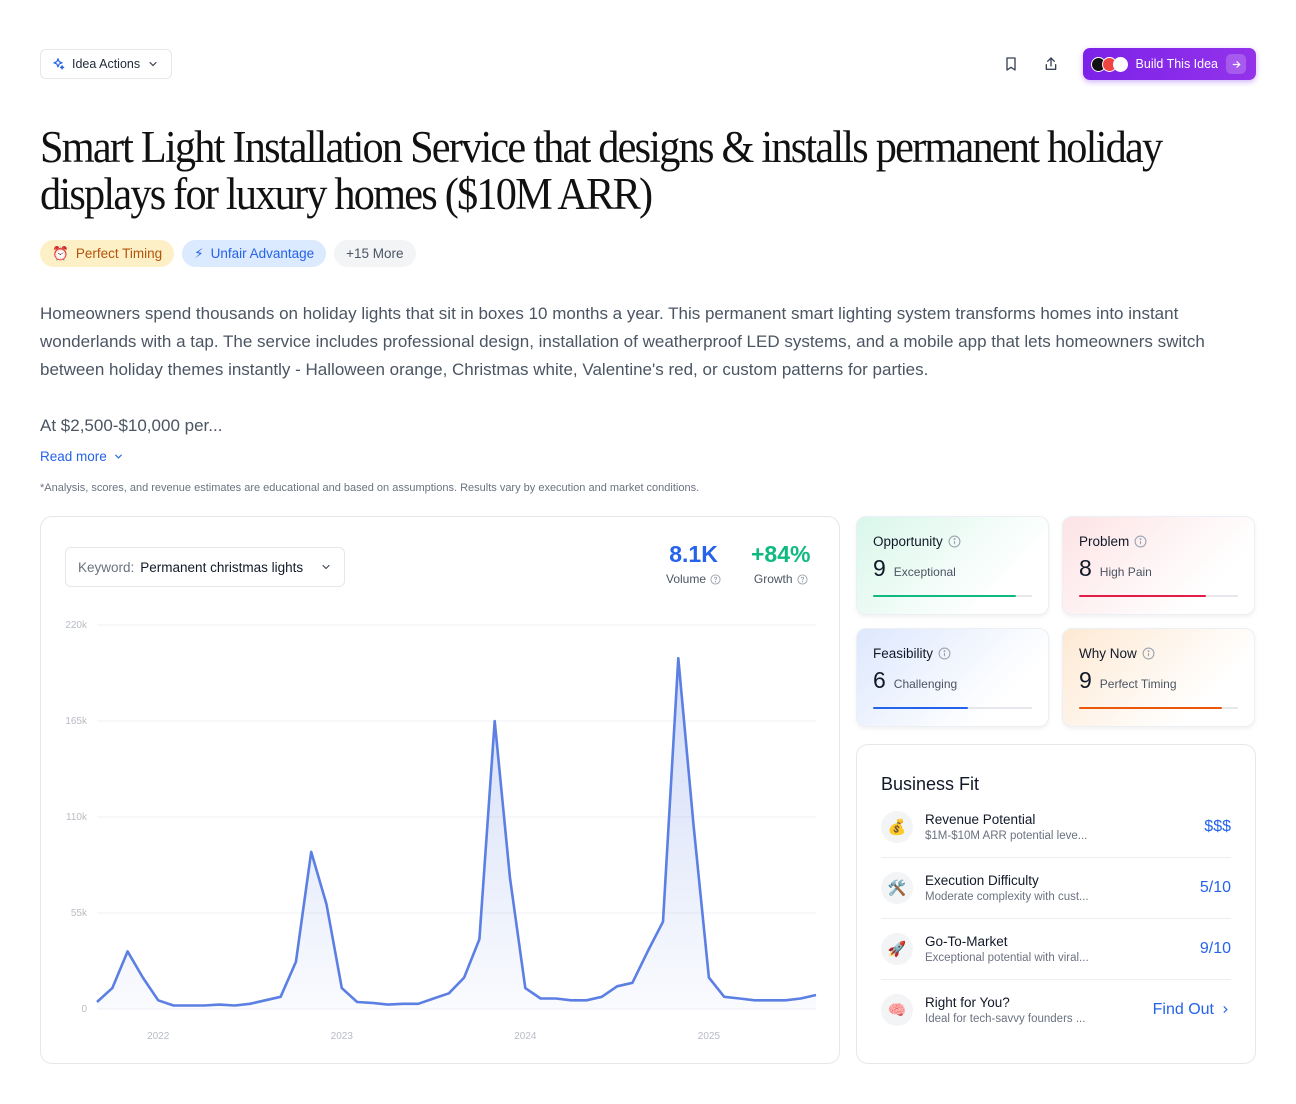 This screenshot has height=1104, width=1296. Describe the element at coordinates (924, 572) in the screenshot. I see `score-rating: Exceptional` at that location.